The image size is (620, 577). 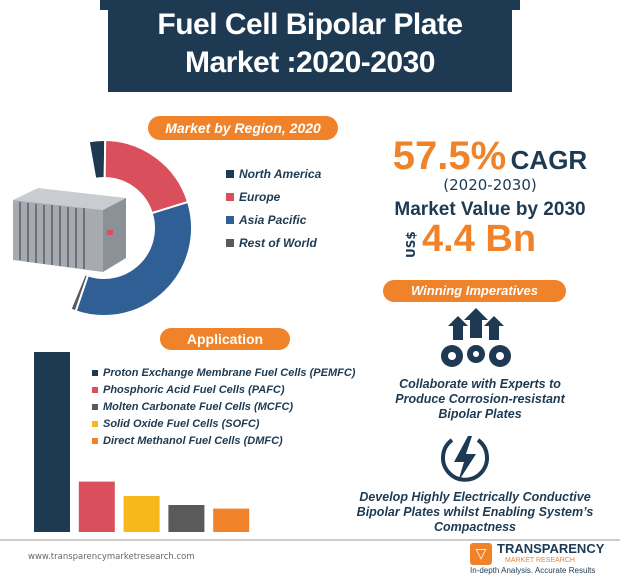 What do you see at coordinates (551, 548) in the screenshot?
I see `logo-line-1: TRANSPARENCY` at bounding box center [551, 548].